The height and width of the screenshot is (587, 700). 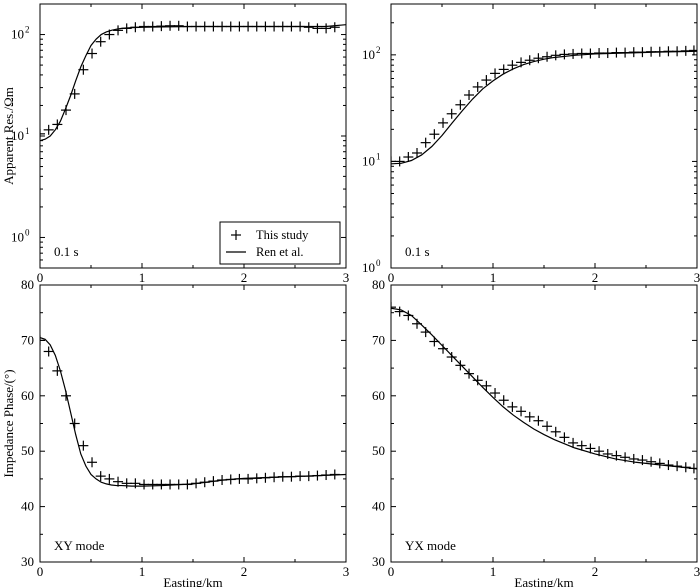 I want to click on legend: This study Ren et al., so click(x=280, y=243).